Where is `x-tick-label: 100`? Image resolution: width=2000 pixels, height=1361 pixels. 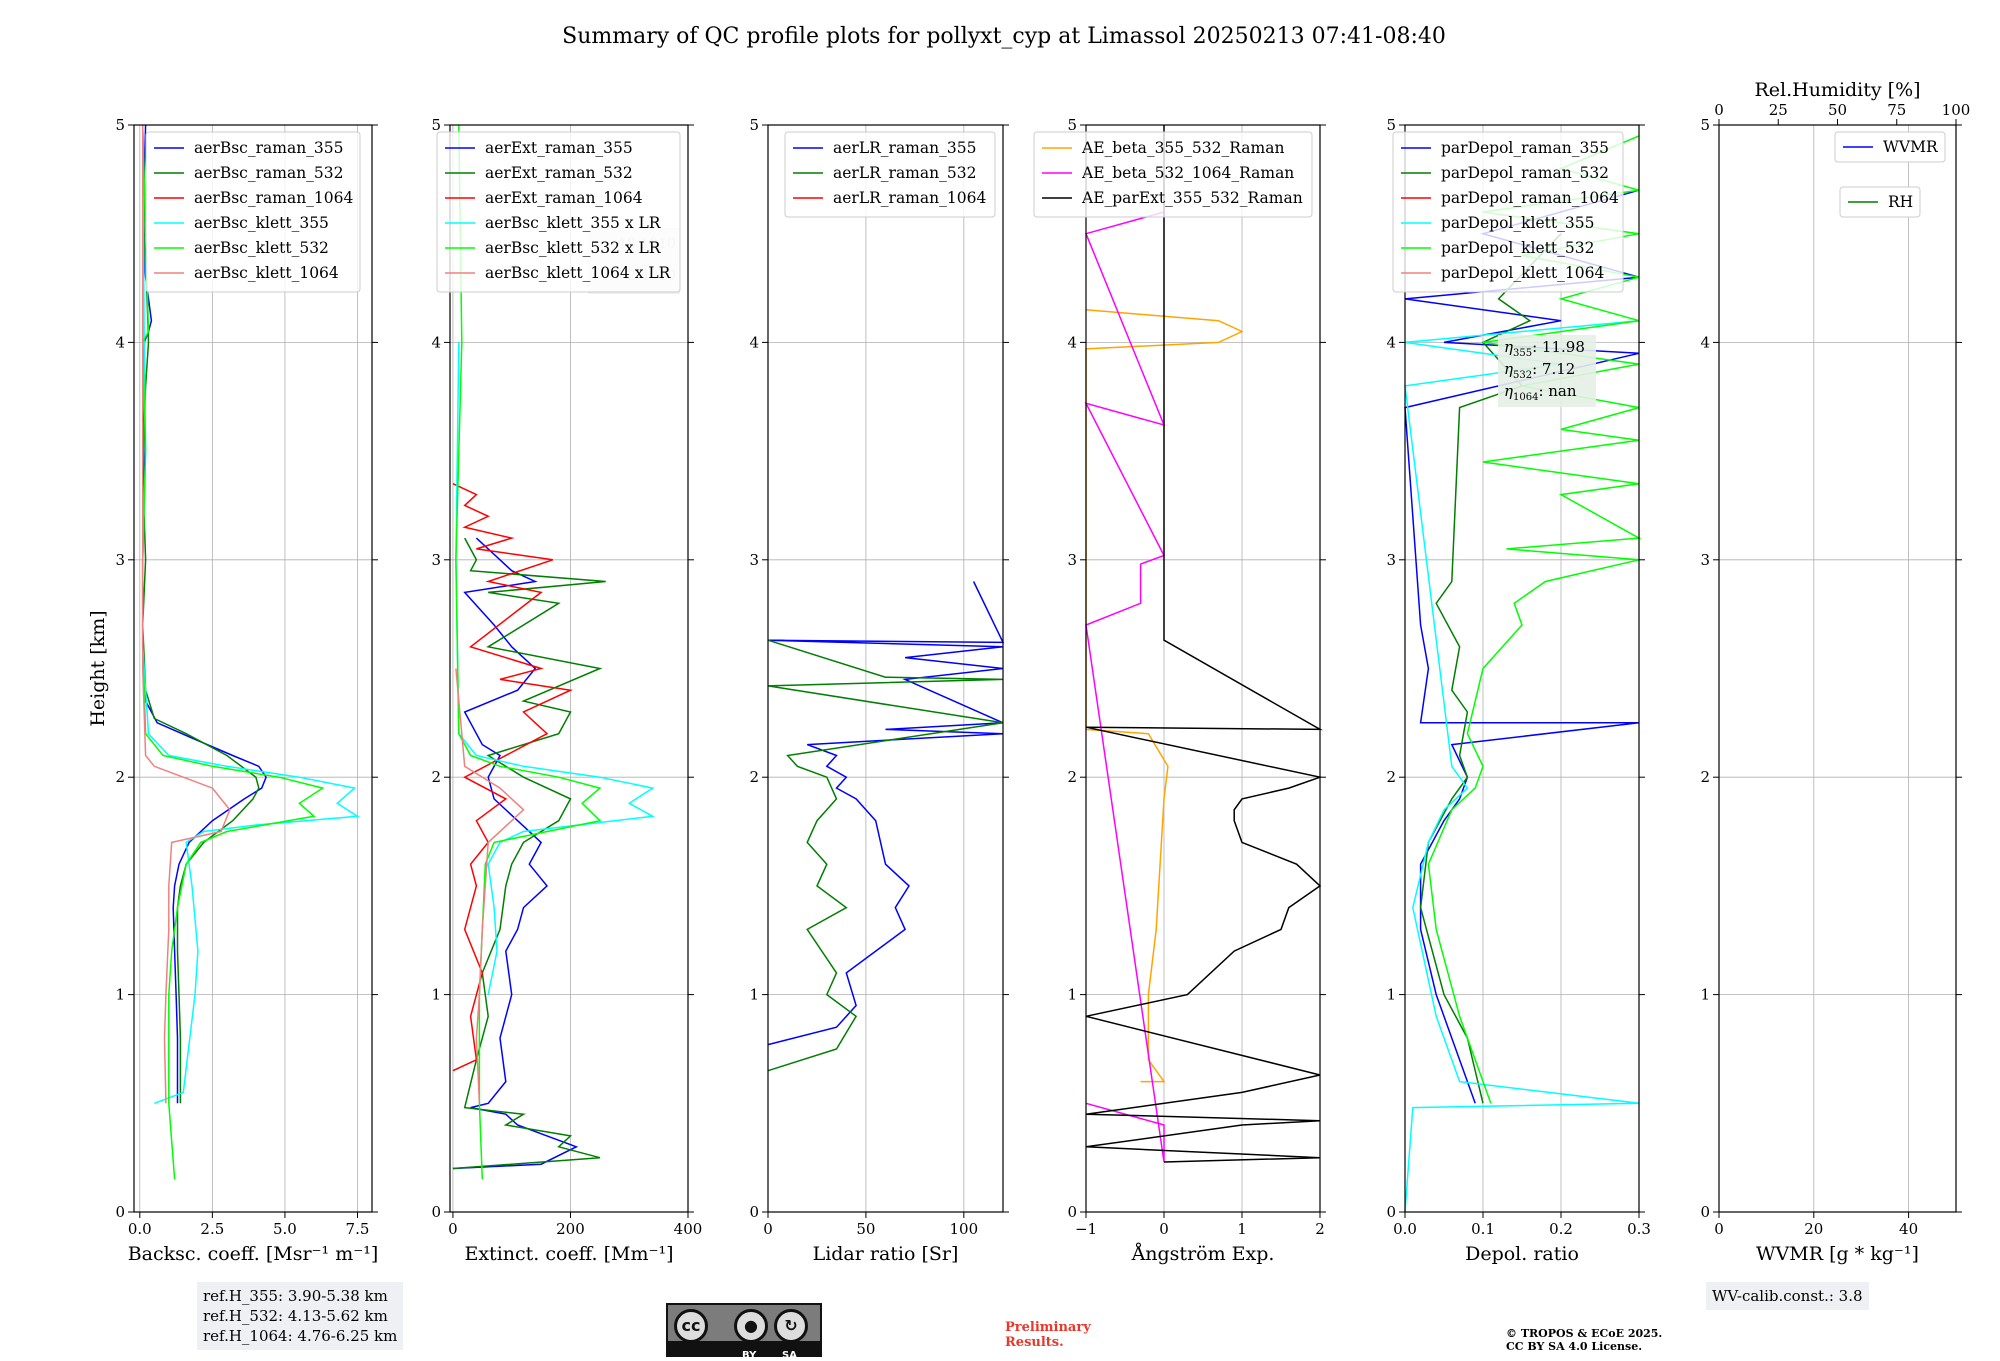
x-tick-label: 100 is located at coordinates (964, 1229).